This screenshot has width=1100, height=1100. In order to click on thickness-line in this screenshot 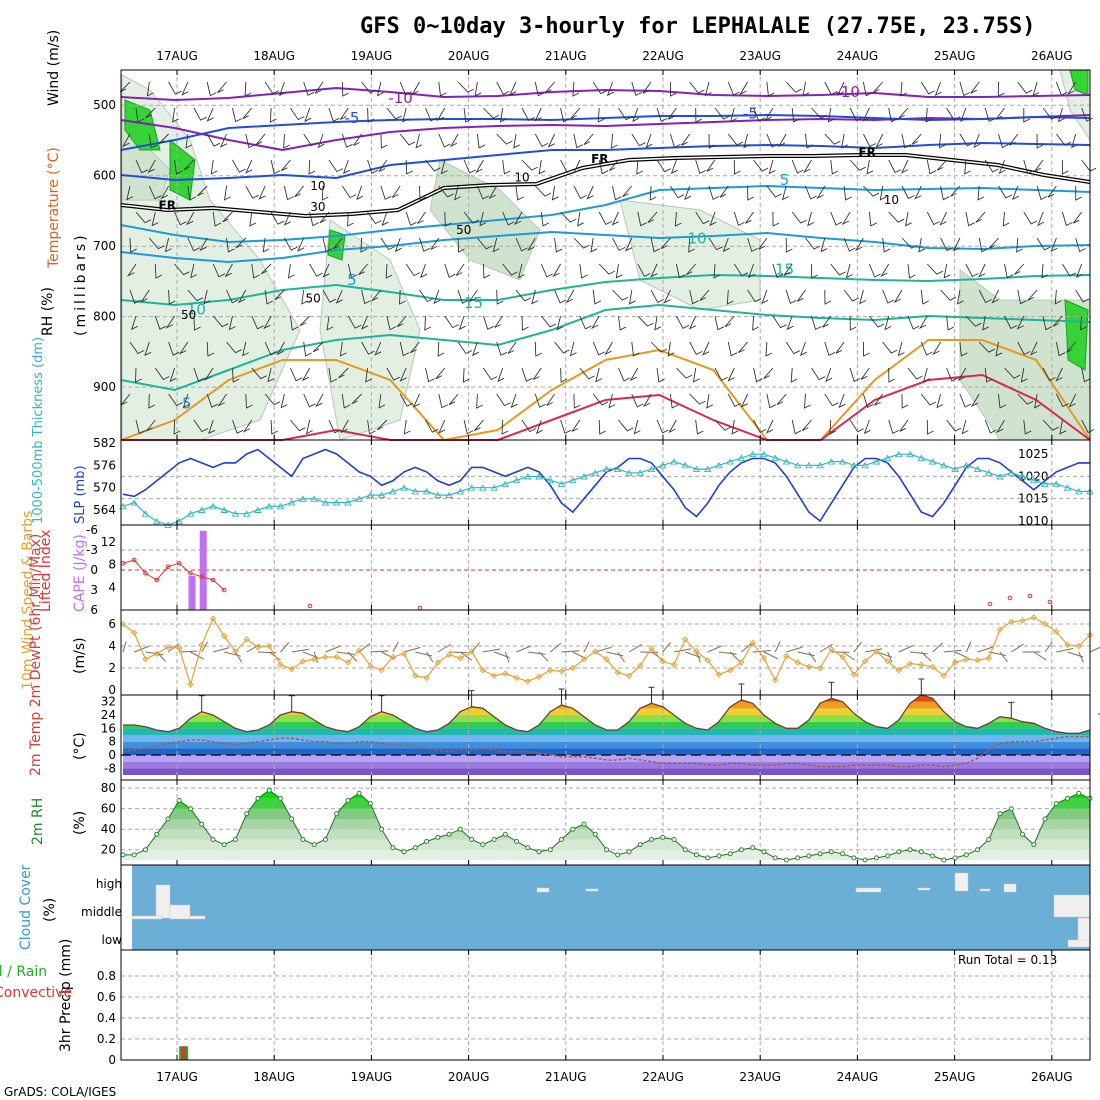, I will do `click(606, 489)`.